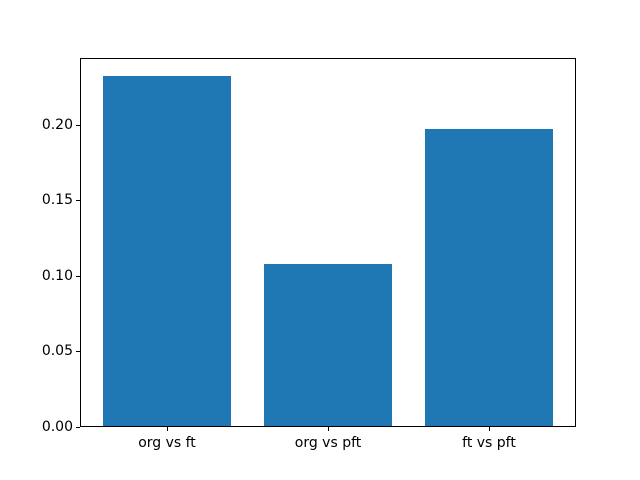  Describe the element at coordinates (57, 427) in the screenshot. I see `y-tick-label: 0.00` at that location.